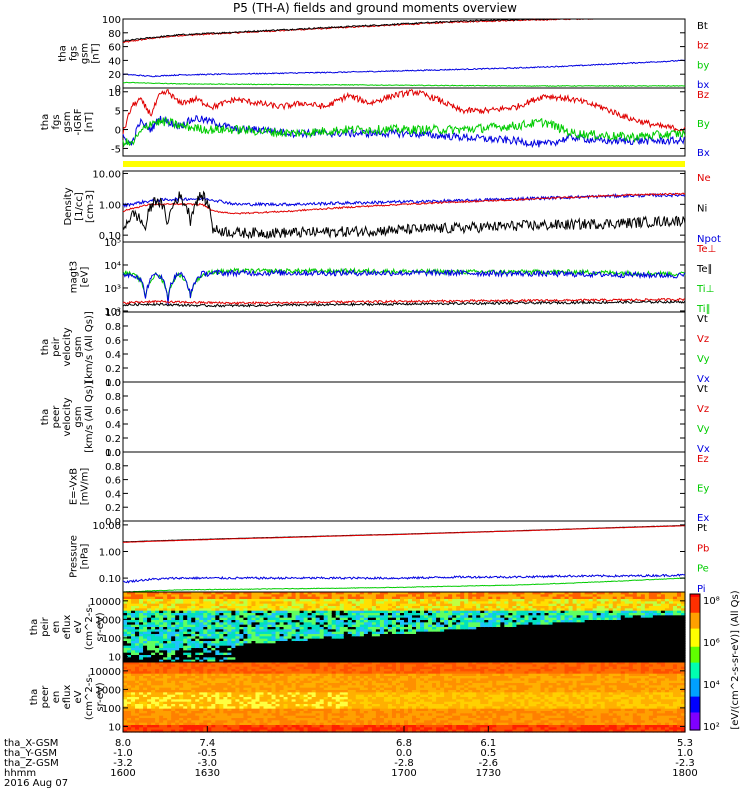 The image size is (750, 800). I want to click on xtick-label: -2.3, so click(685, 763).